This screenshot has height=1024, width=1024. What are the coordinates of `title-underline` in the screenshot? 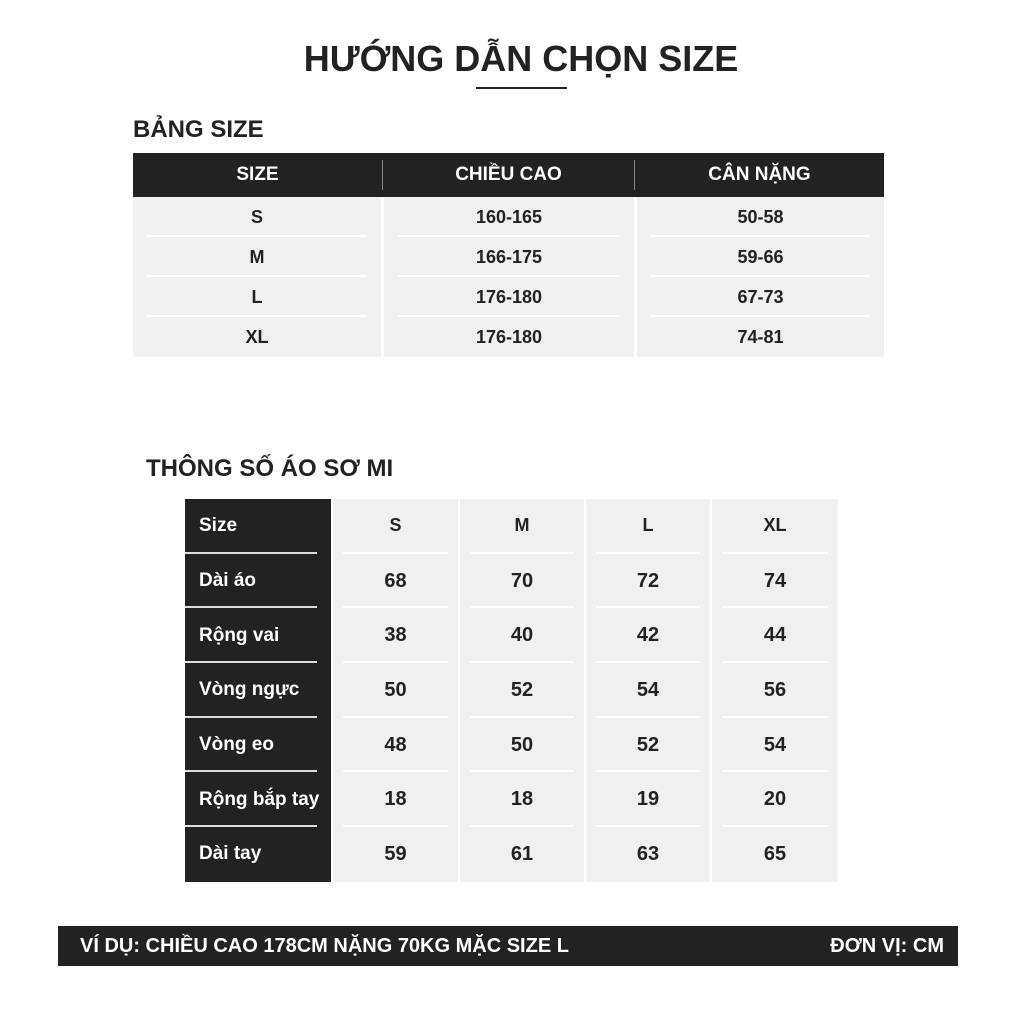 It's located at (521, 88).